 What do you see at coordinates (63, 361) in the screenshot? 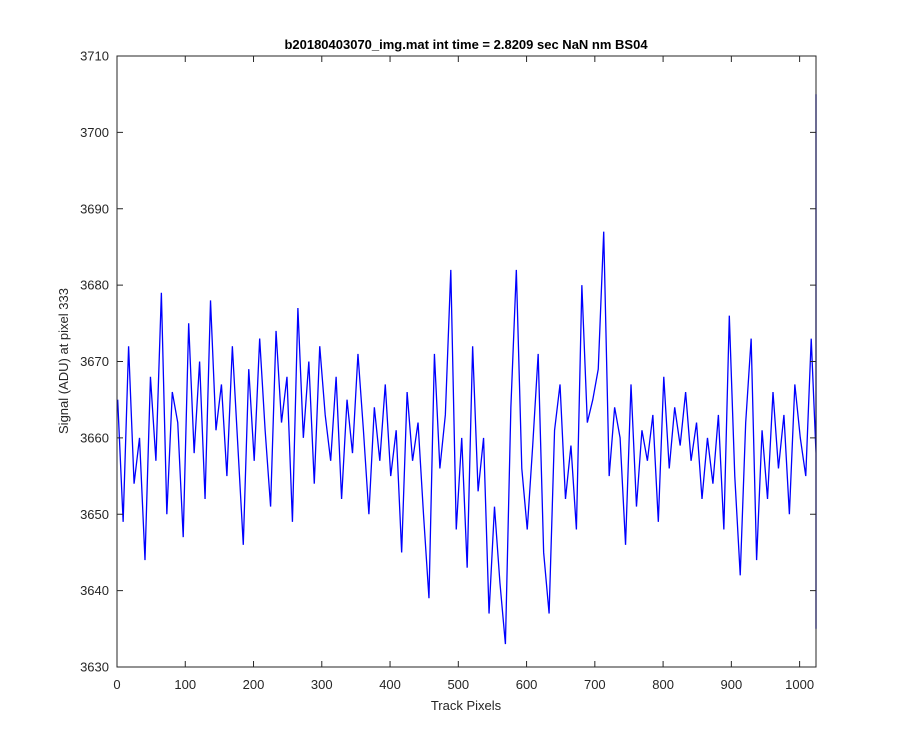
I see `y-axis-label: Signal (ADU) at pixel 333` at bounding box center [63, 361].